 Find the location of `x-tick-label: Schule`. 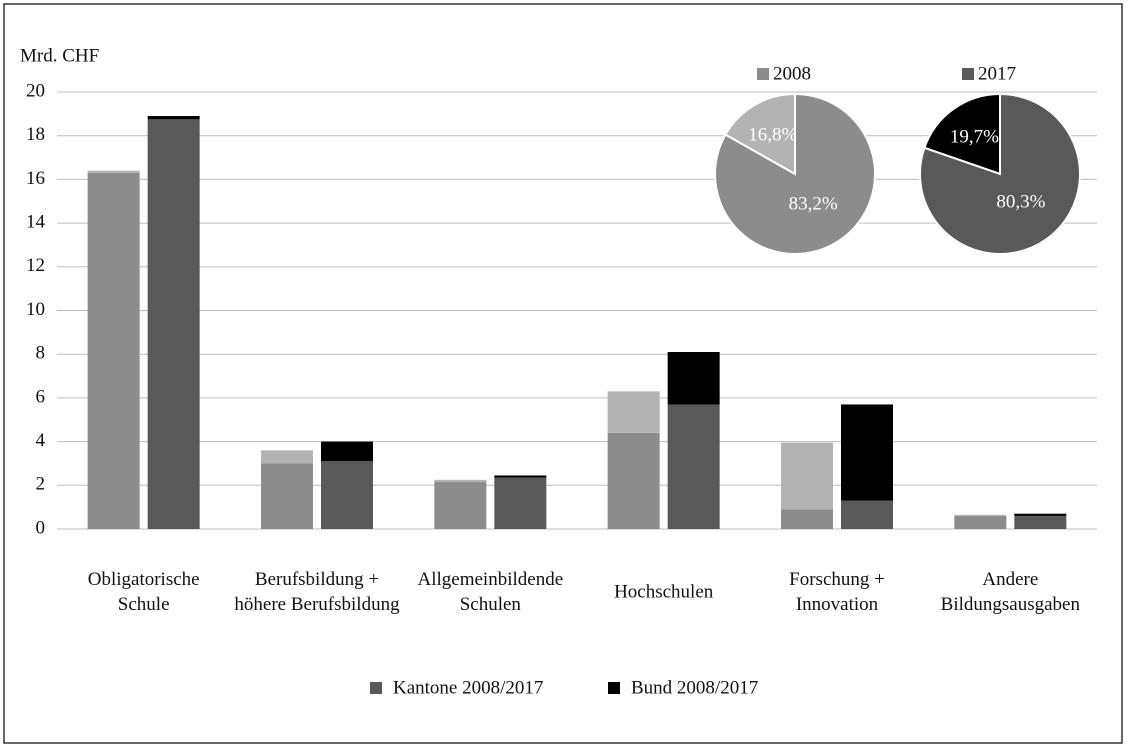

x-tick-label: Schule is located at coordinates (144, 604).